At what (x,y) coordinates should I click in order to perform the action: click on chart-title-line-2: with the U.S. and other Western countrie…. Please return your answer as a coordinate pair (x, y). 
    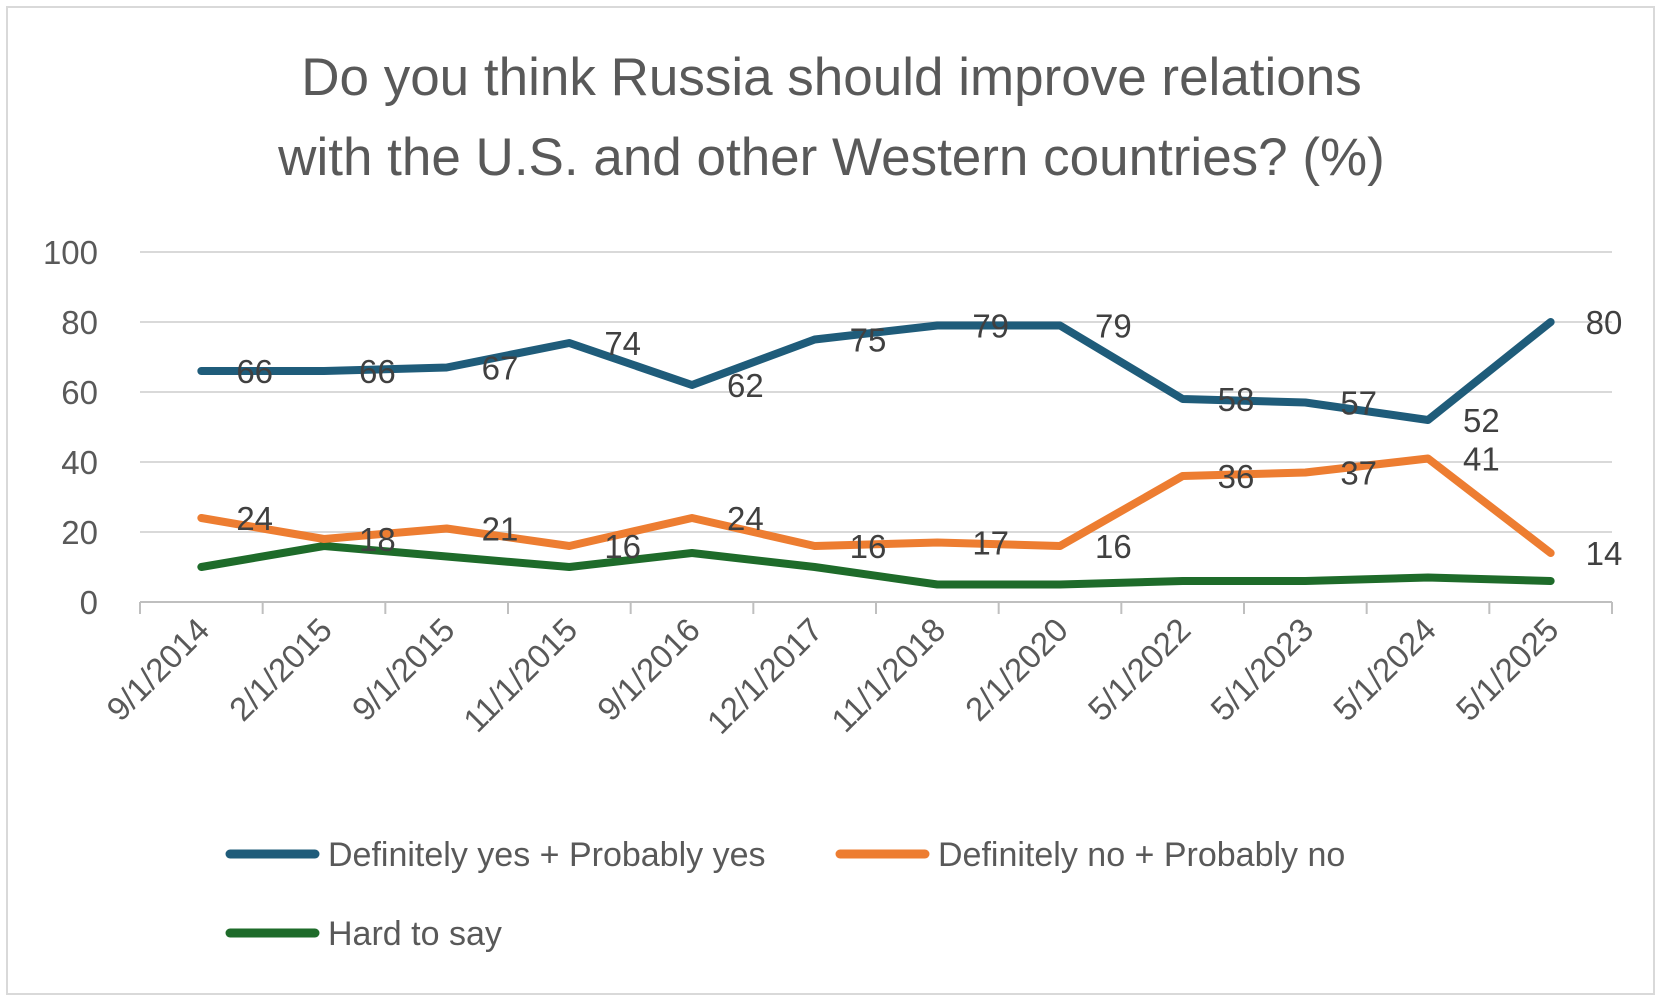
    Looking at the image, I should click on (831, 157).